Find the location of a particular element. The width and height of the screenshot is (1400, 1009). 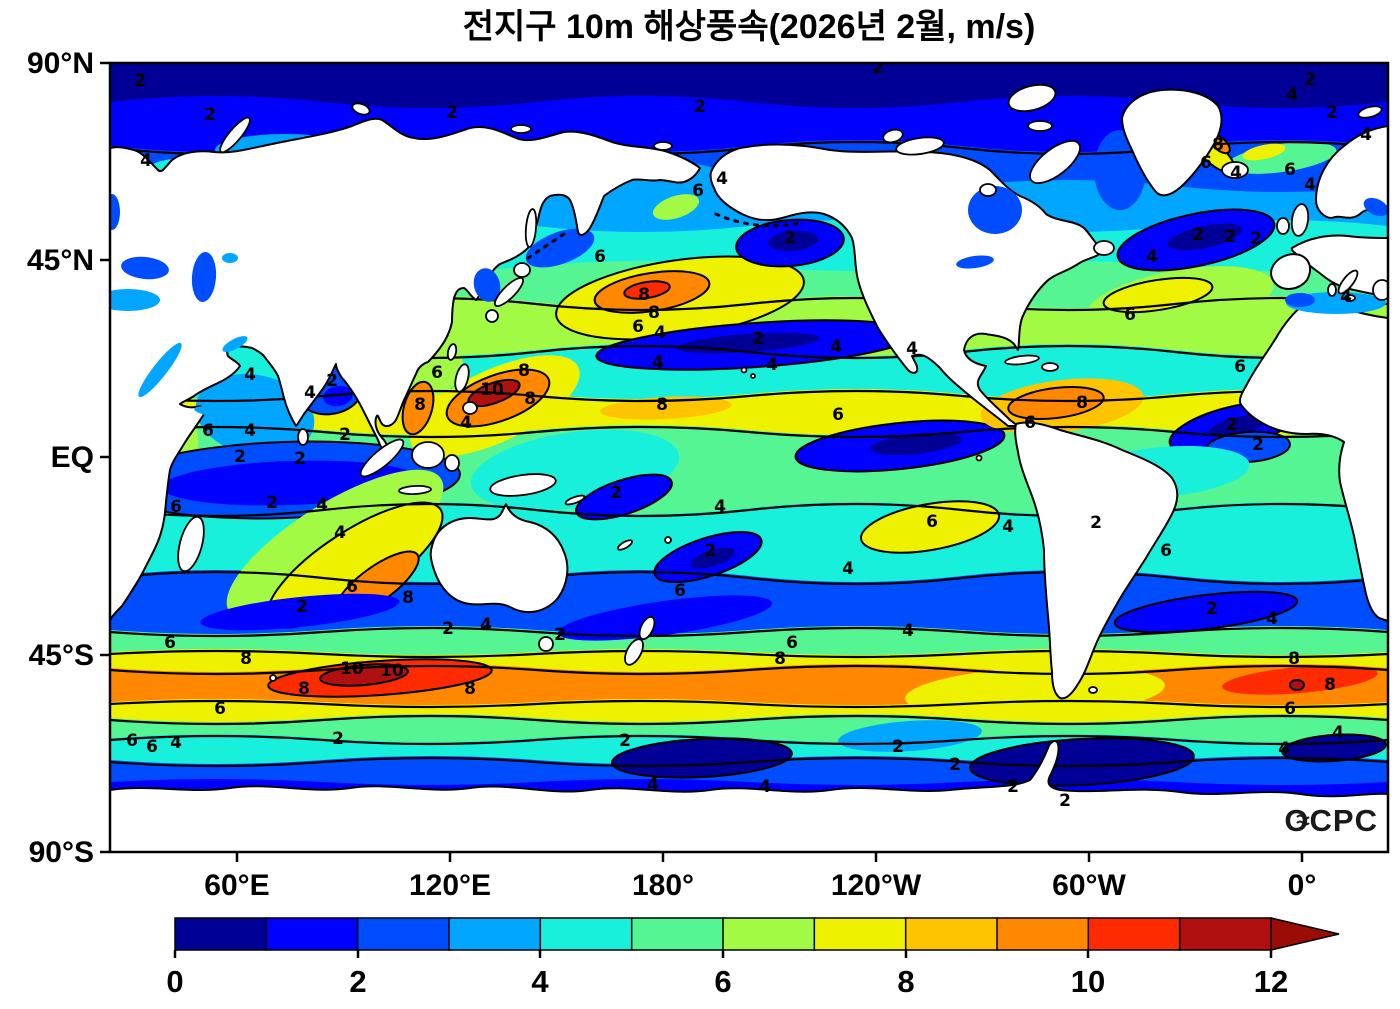

island-falkland is located at coordinates (1093, 690).